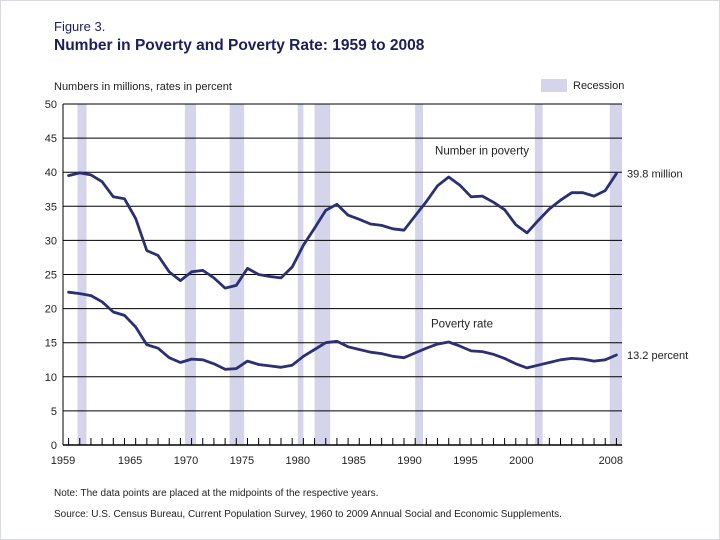  What do you see at coordinates (54, 446) in the screenshot?
I see `y-tick-label-0: 0` at bounding box center [54, 446].